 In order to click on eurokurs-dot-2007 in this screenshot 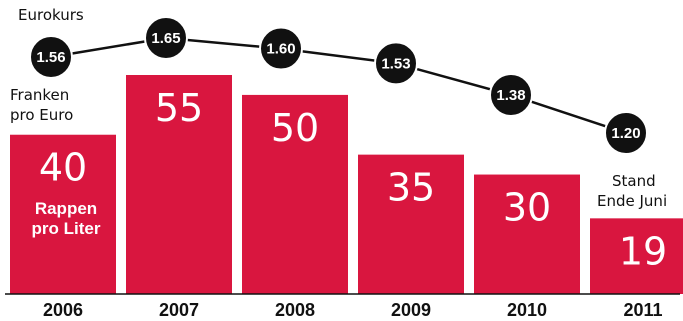, I will do `click(166, 38)`.